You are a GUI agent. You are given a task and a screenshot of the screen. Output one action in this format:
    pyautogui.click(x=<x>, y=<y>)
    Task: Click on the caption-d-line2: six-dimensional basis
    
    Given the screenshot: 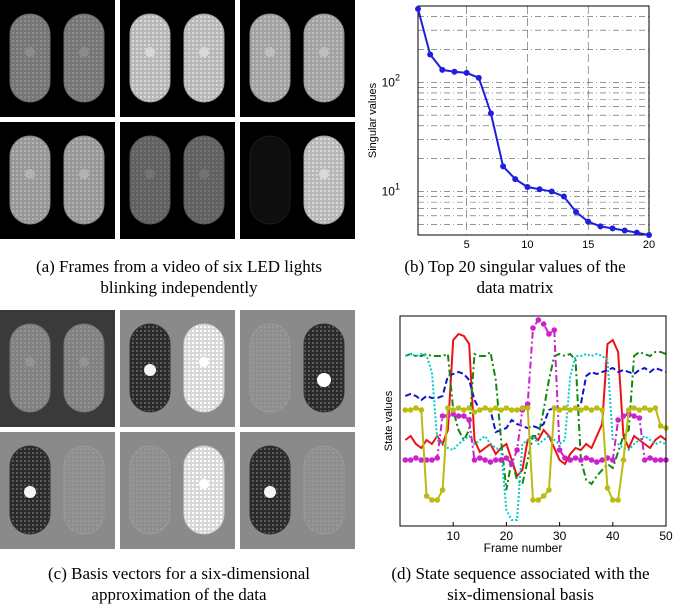 What is the action you would take?
    pyautogui.click(x=520, y=594)
    